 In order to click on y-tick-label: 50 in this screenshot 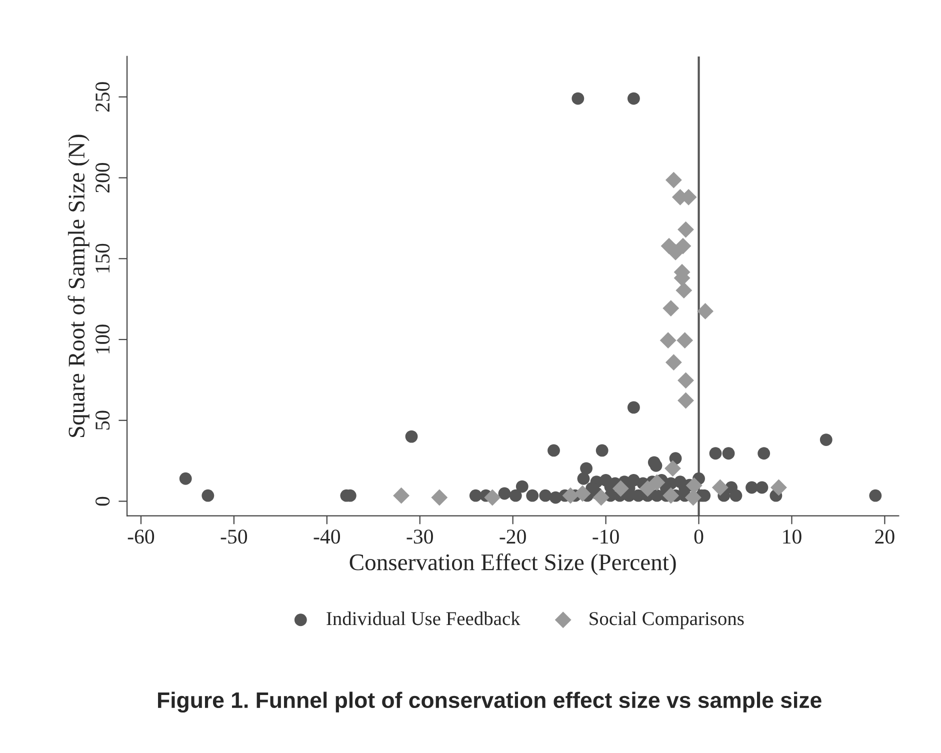, I will do `click(103, 420)`.